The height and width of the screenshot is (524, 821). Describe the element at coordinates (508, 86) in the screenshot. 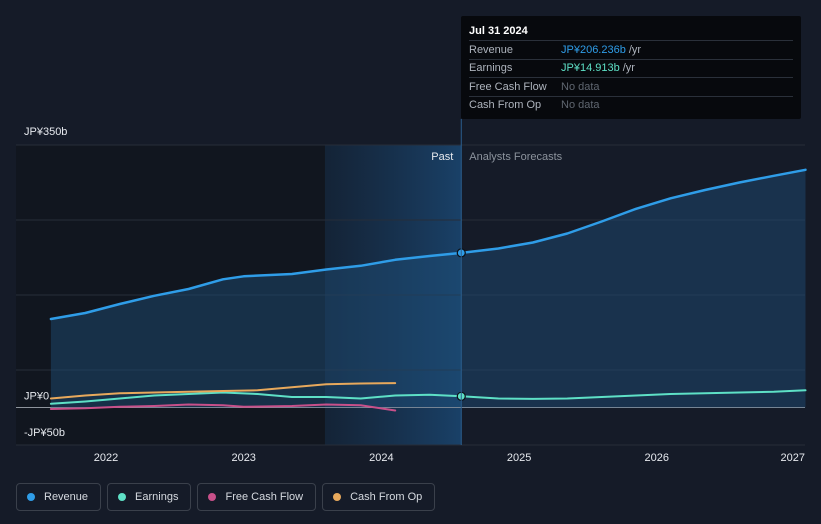

I see `tooltip-label: Free Cash Flow` at that location.